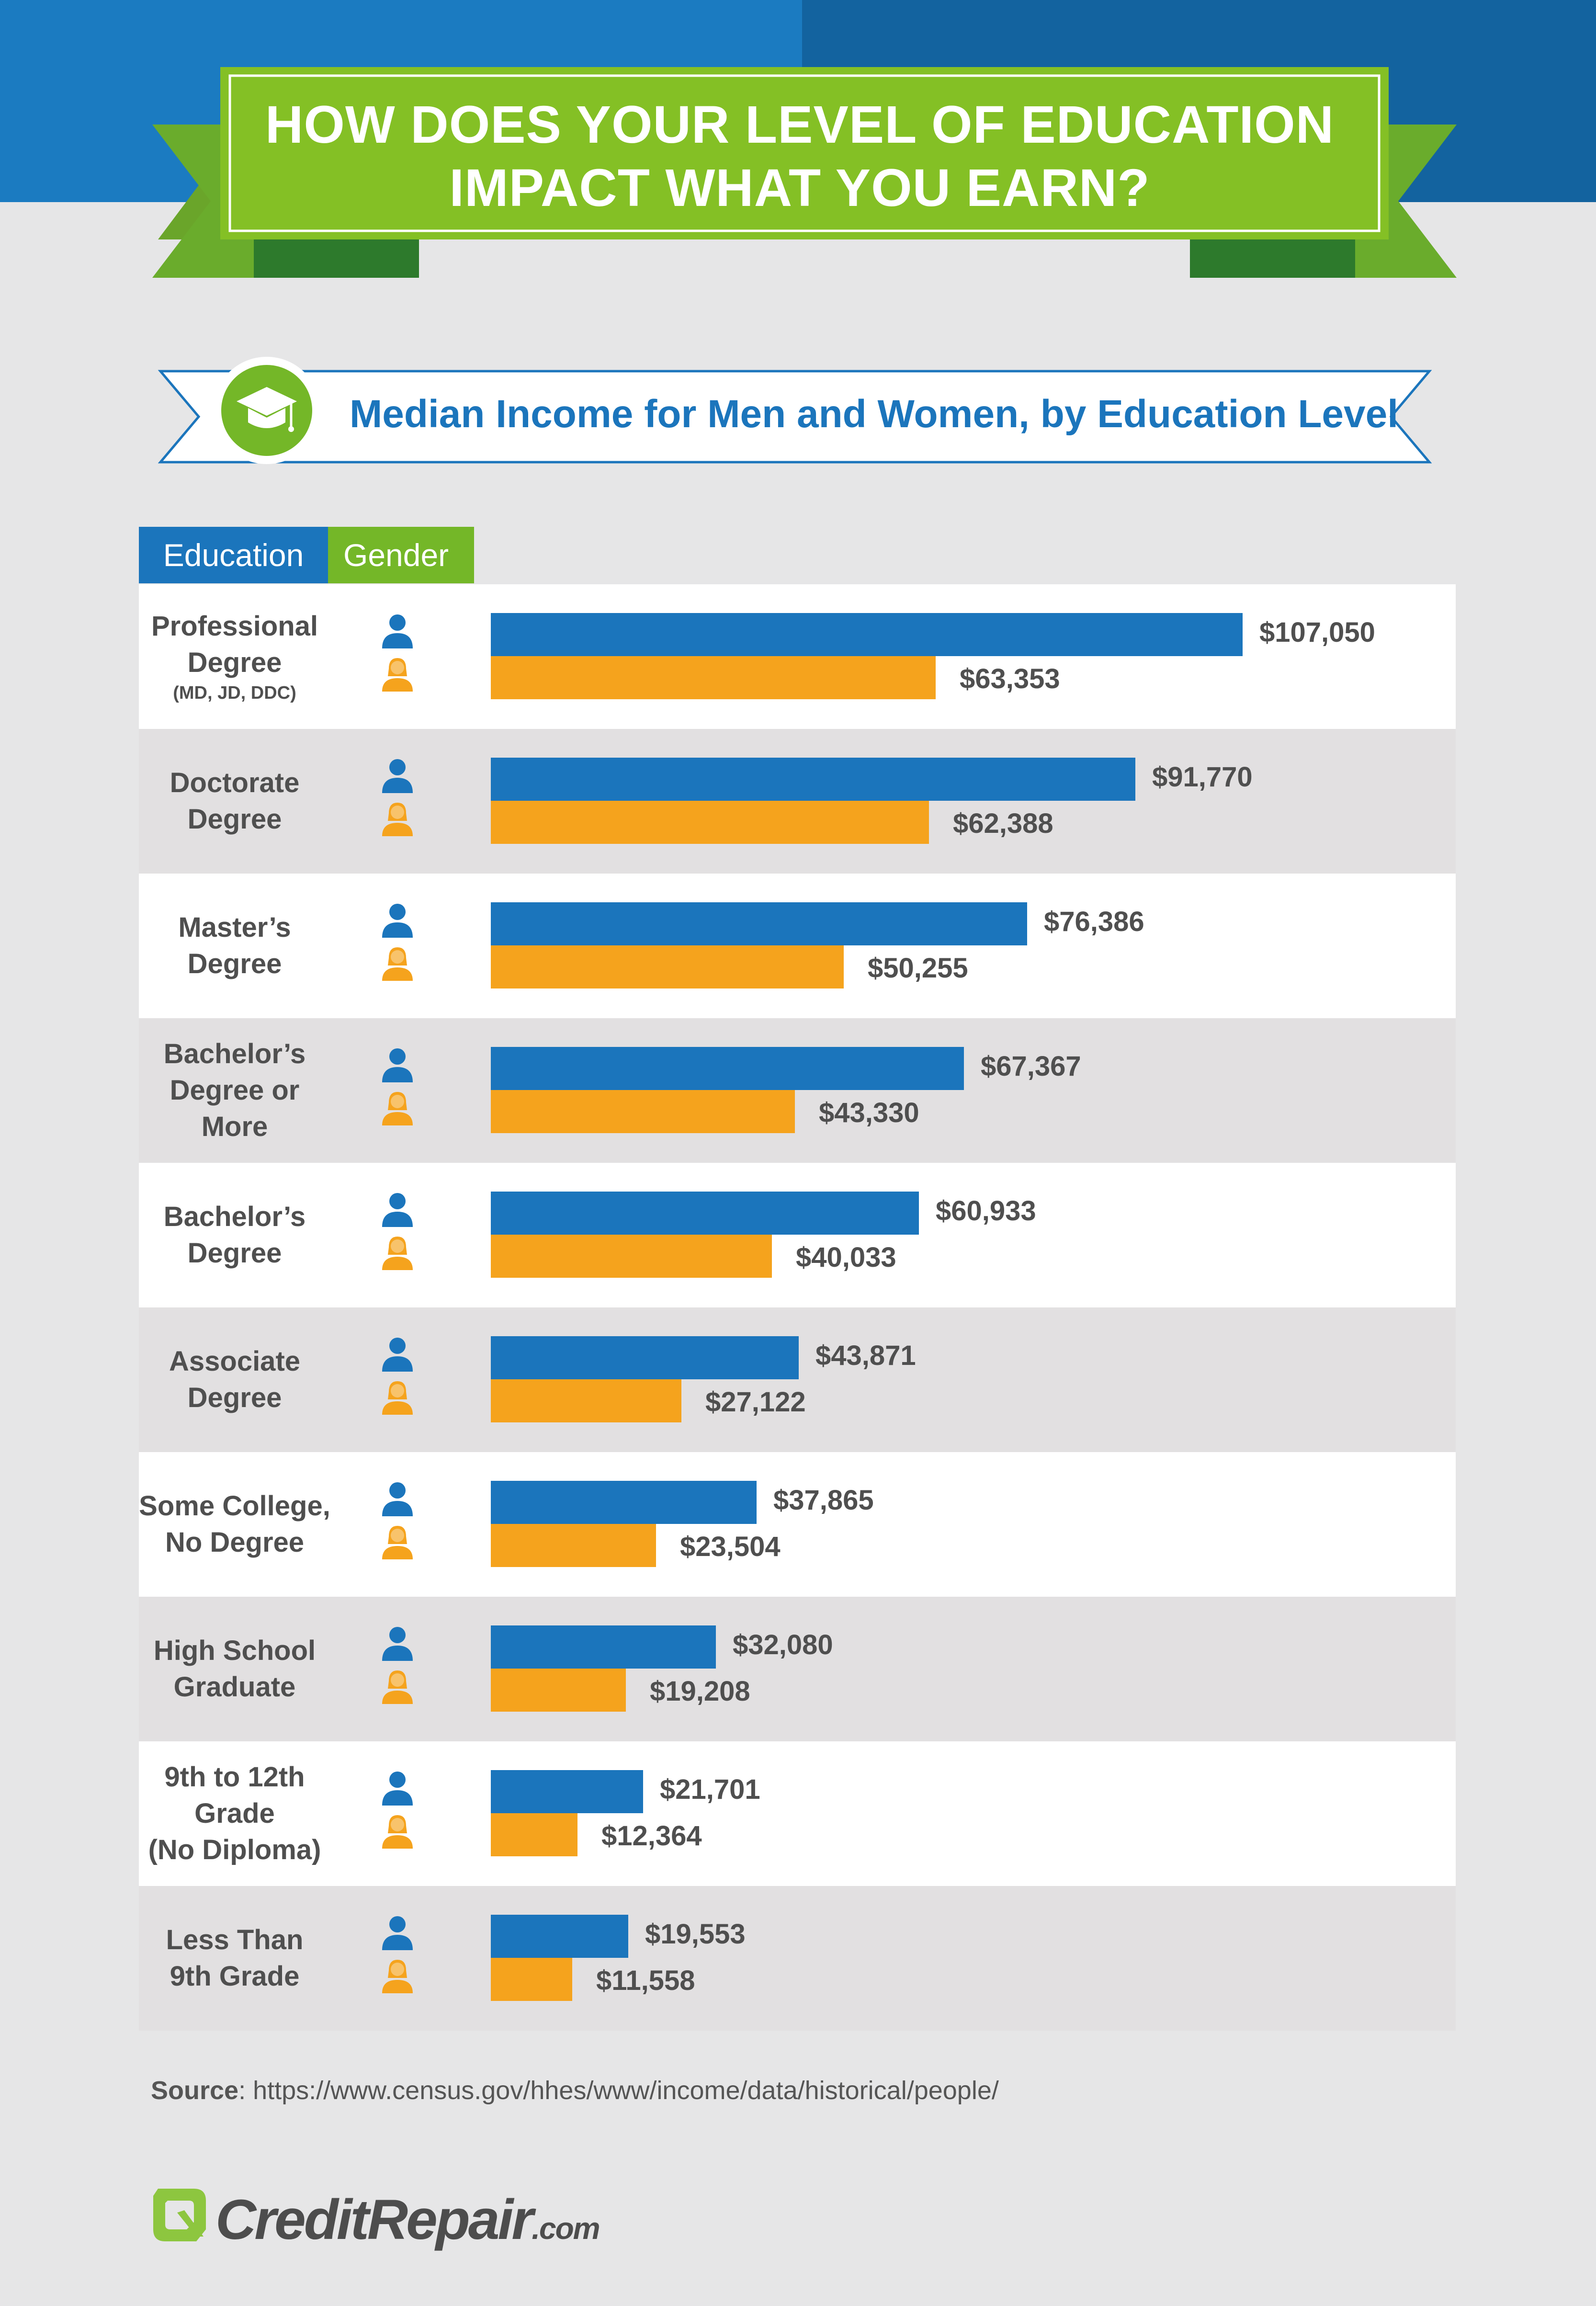  What do you see at coordinates (986, 1211) in the screenshot?
I see `value-label-men: $60,933` at bounding box center [986, 1211].